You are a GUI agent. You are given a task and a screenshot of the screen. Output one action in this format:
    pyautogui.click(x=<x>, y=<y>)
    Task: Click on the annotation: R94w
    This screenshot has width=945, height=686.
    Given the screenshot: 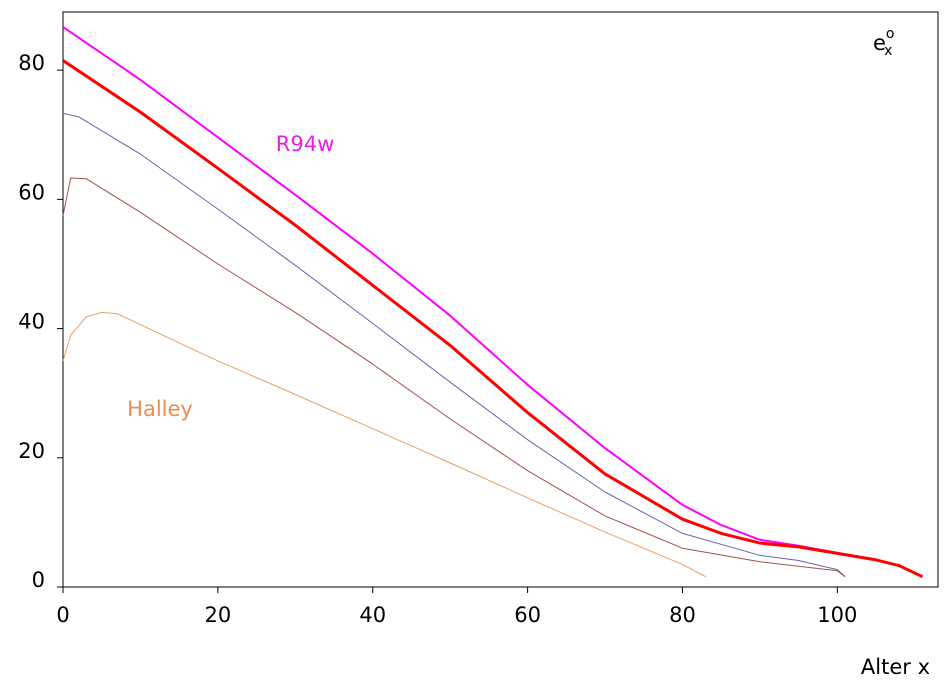 What is the action you would take?
    pyautogui.click(x=305, y=144)
    